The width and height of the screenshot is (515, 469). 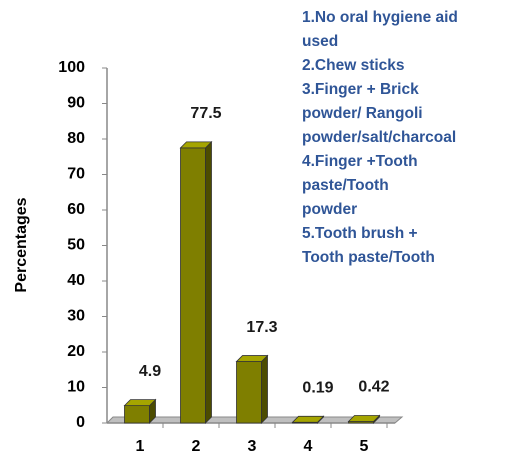 I want to click on legend-text: paste/Tooth, so click(x=345, y=185).